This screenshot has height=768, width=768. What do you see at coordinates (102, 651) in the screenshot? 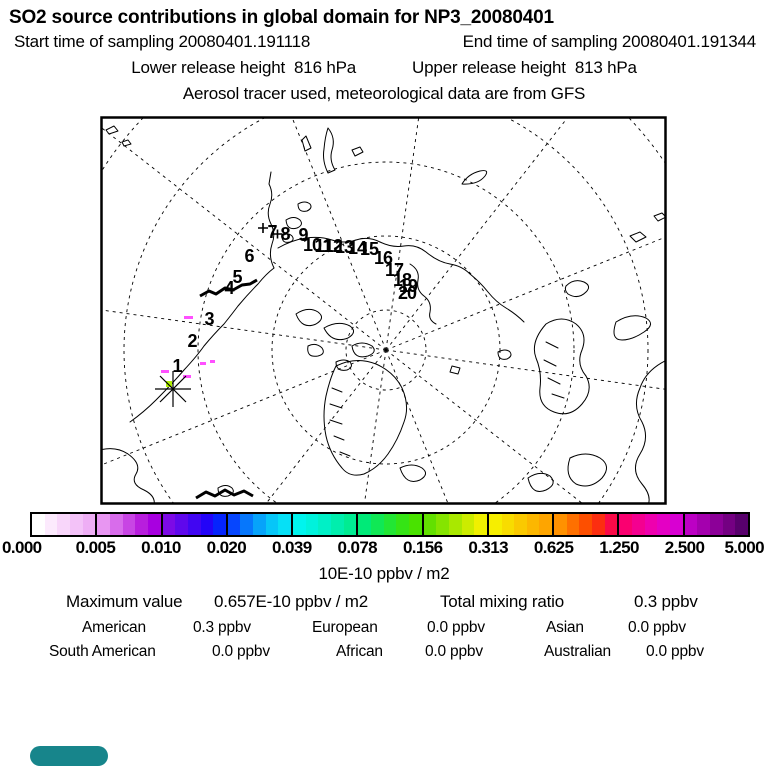
I see `region-south-american-label: South American` at bounding box center [102, 651].